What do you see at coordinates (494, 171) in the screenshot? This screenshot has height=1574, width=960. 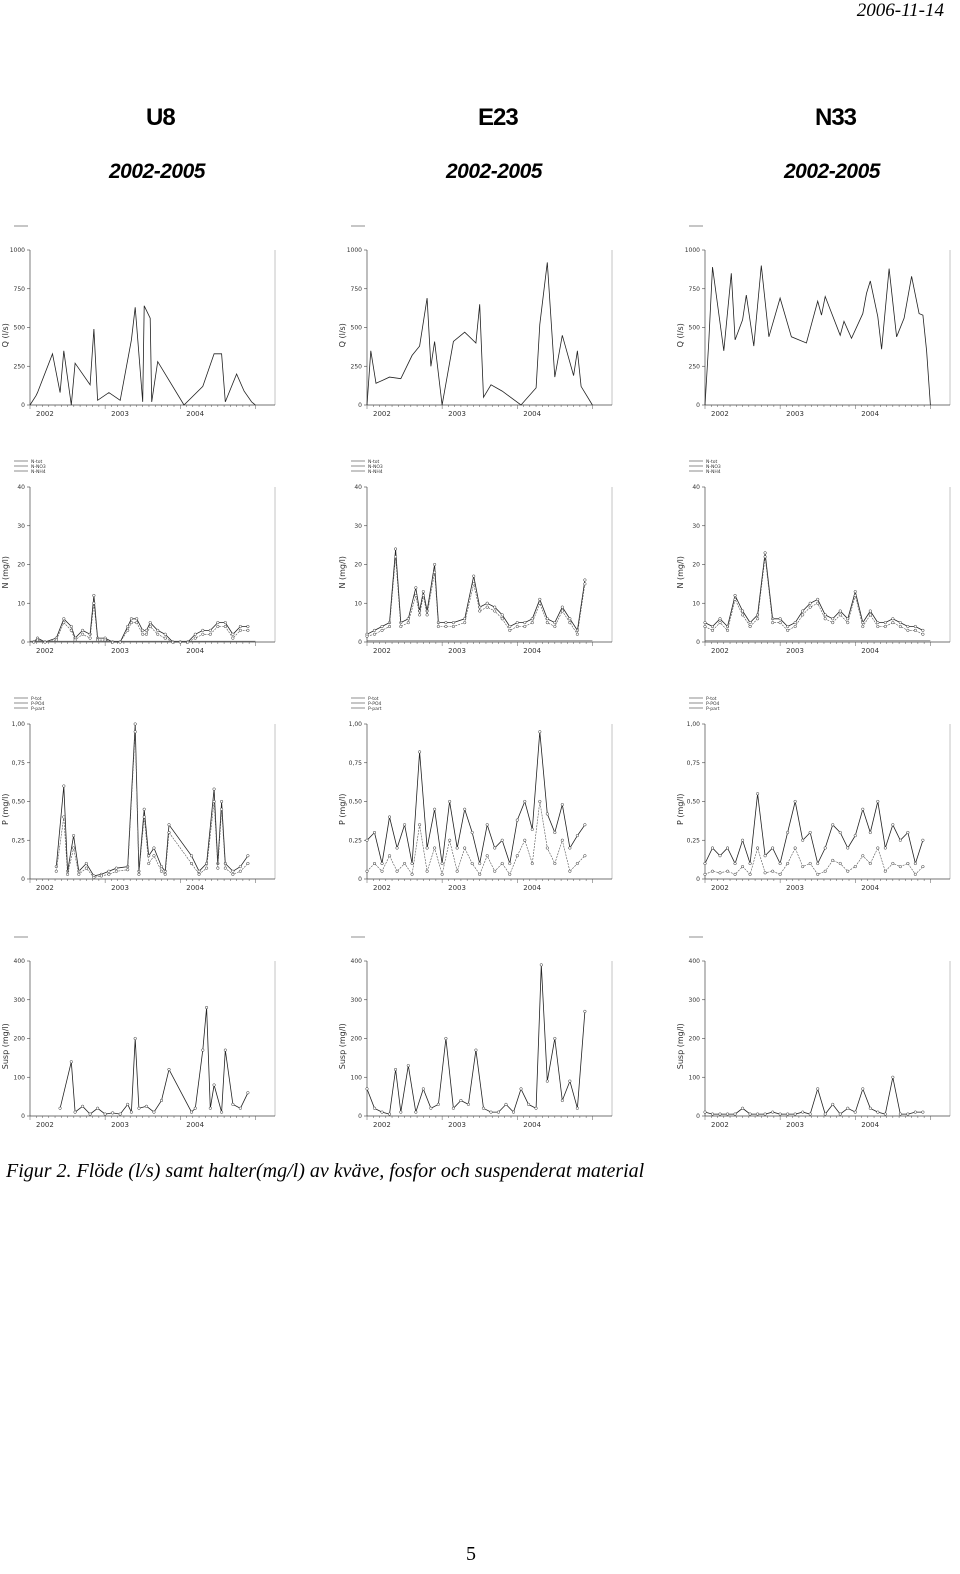 I see `station-period-e23: 2002-2005` at bounding box center [494, 171].